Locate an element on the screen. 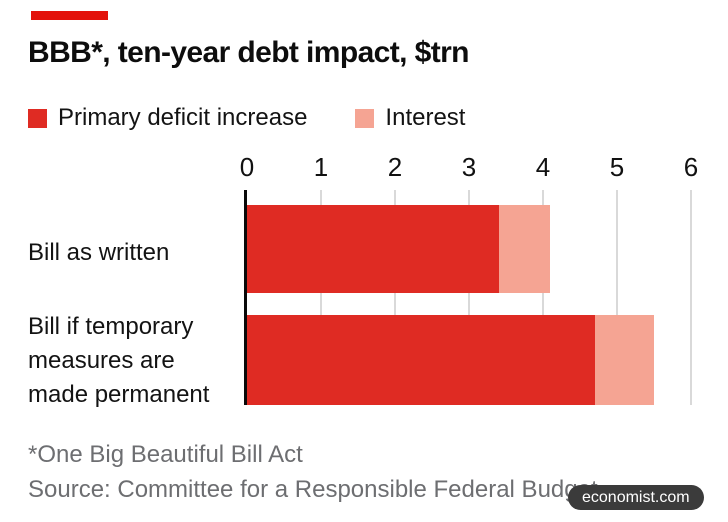 The width and height of the screenshot is (728, 522). legend-swatch-primary-deficit-icon is located at coordinates (37, 118).